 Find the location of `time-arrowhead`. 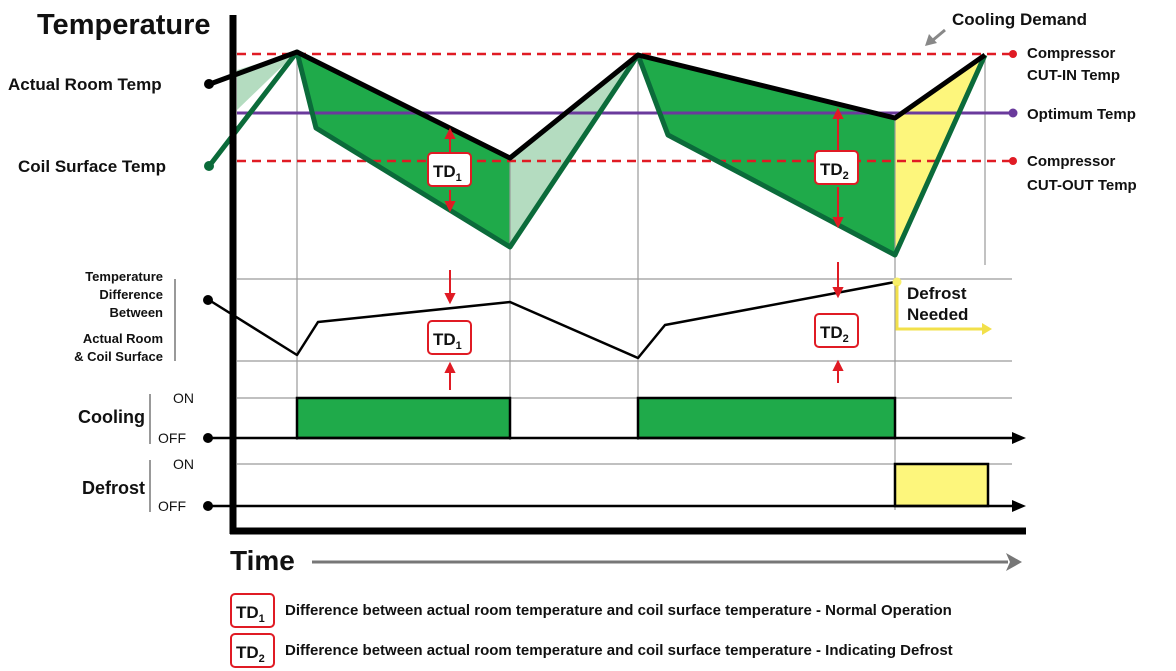

time-arrowhead is located at coordinates (1014, 562).